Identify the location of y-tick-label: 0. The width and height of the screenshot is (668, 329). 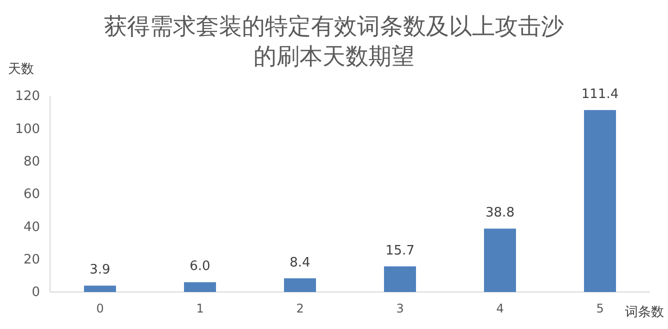
(36, 292).